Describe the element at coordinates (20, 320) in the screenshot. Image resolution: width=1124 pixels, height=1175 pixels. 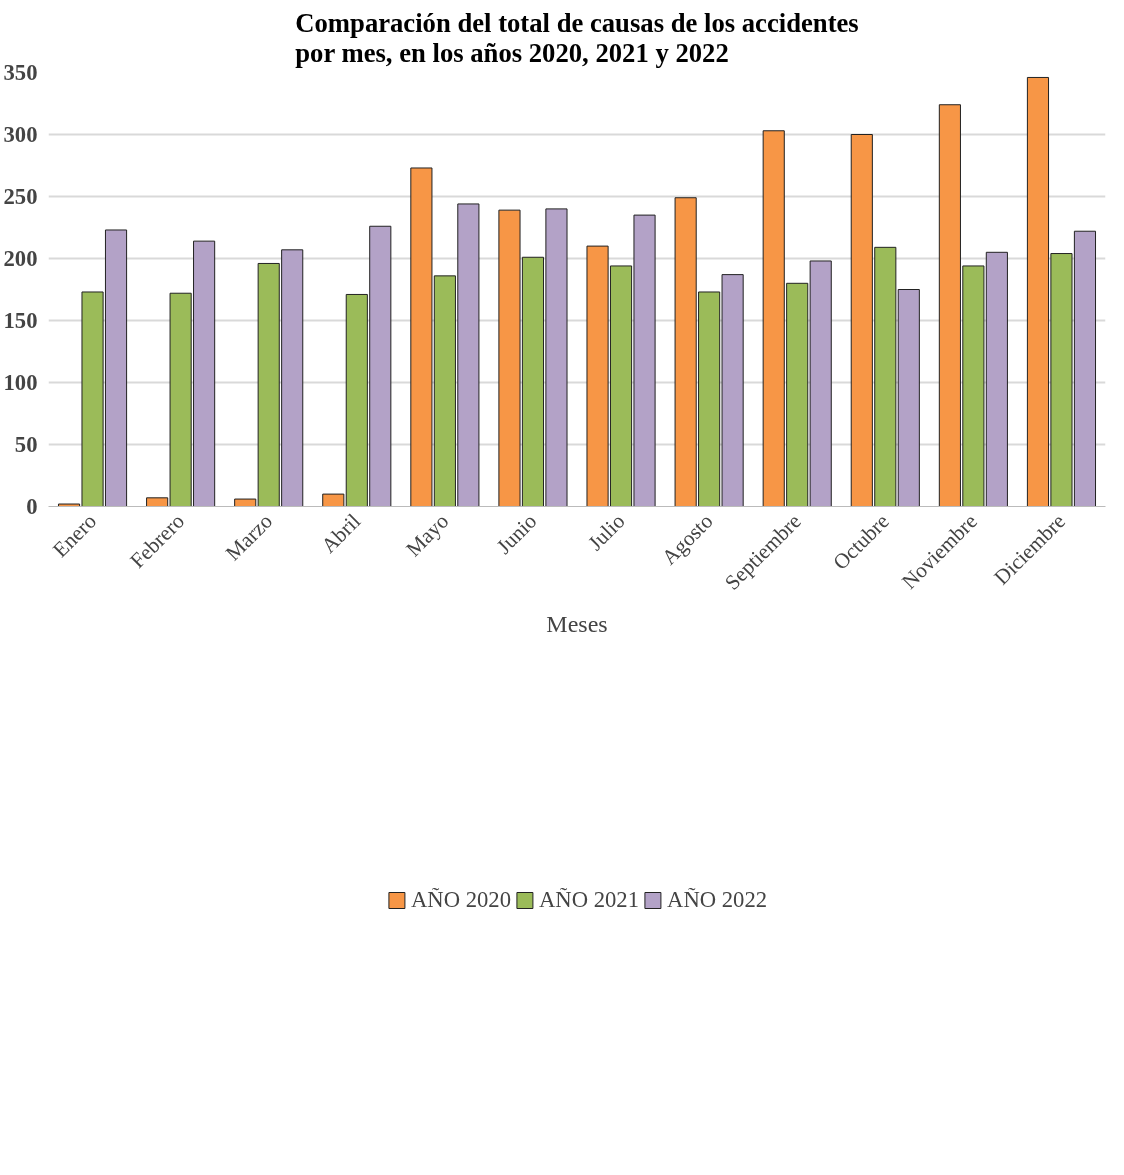
I see `y-tick-label: 150` at that location.